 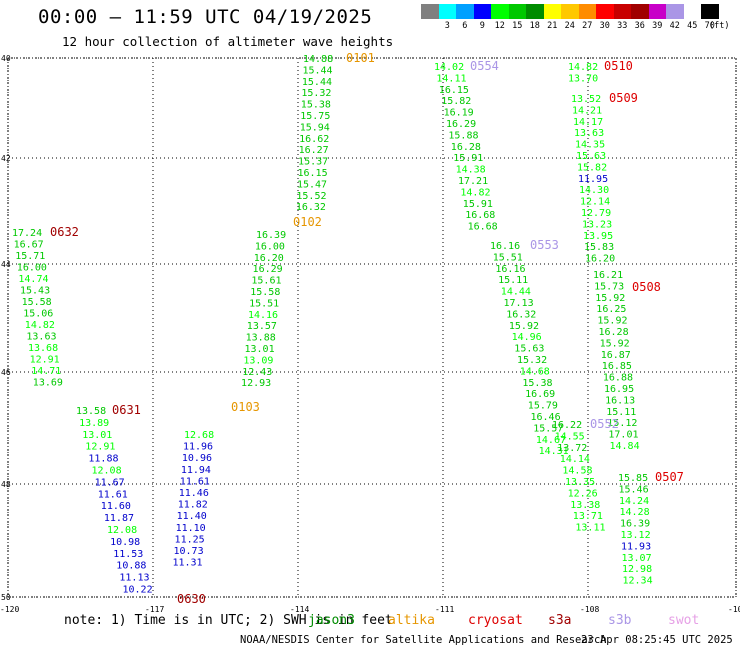 I want to click on pass-id-label: 0507, so click(x=669, y=477).